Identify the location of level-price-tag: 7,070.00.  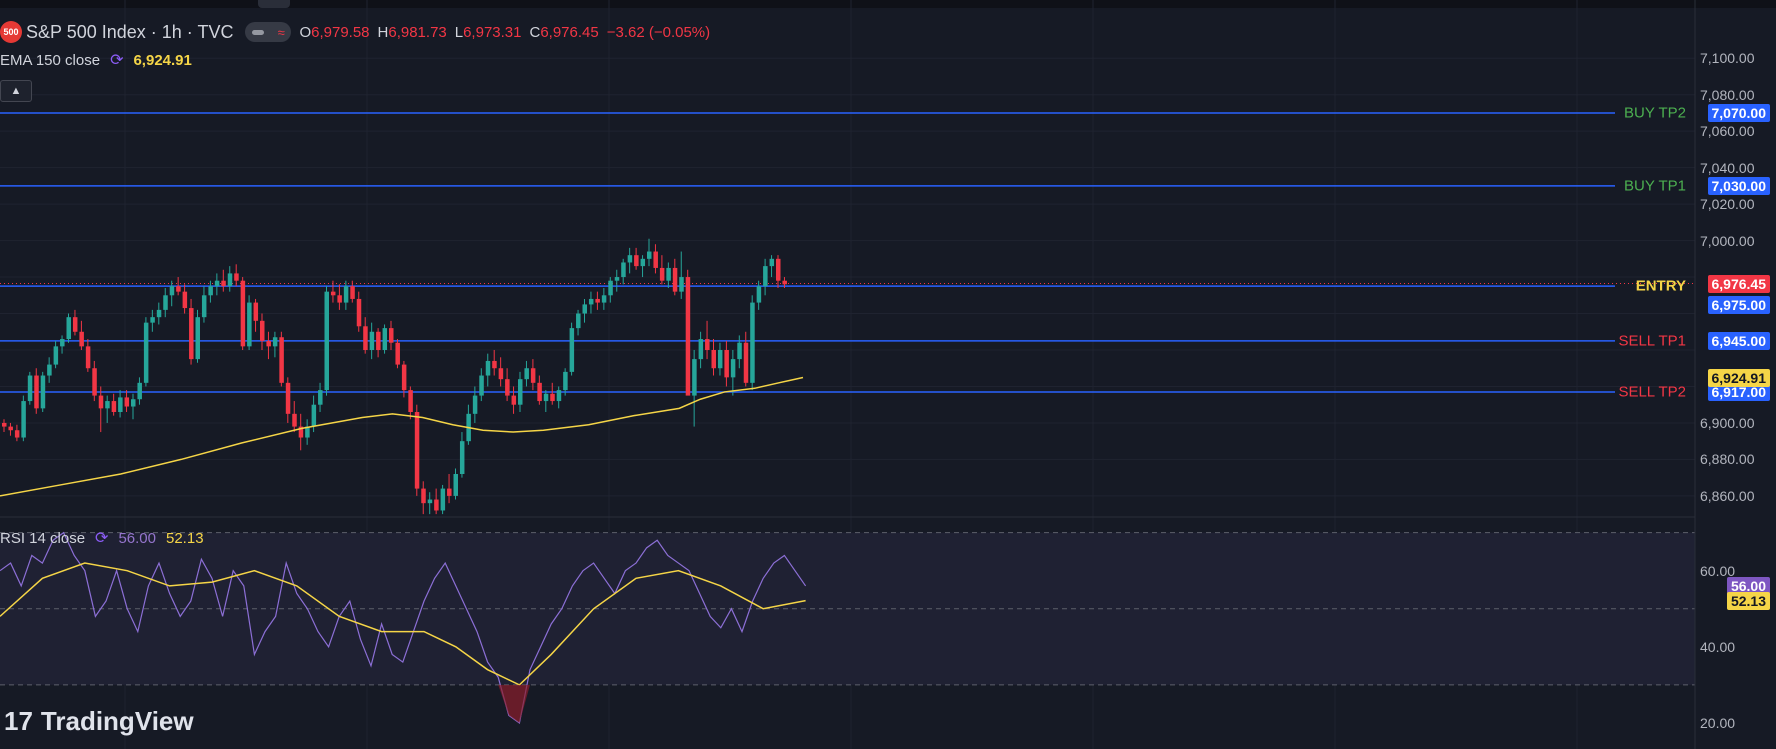
(1738, 112).